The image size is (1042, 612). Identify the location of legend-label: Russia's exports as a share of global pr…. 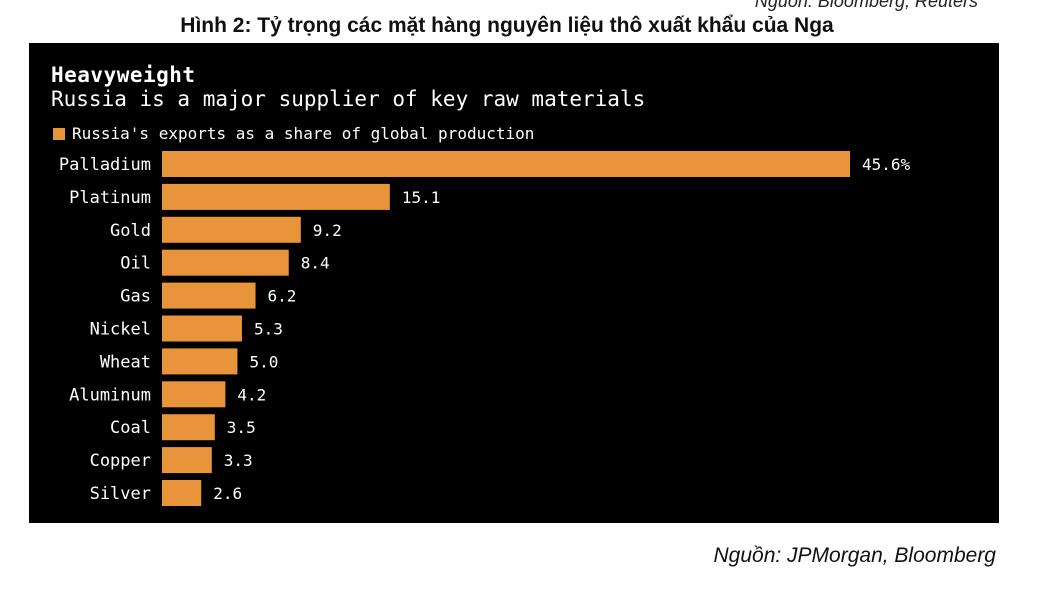
(303, 133).